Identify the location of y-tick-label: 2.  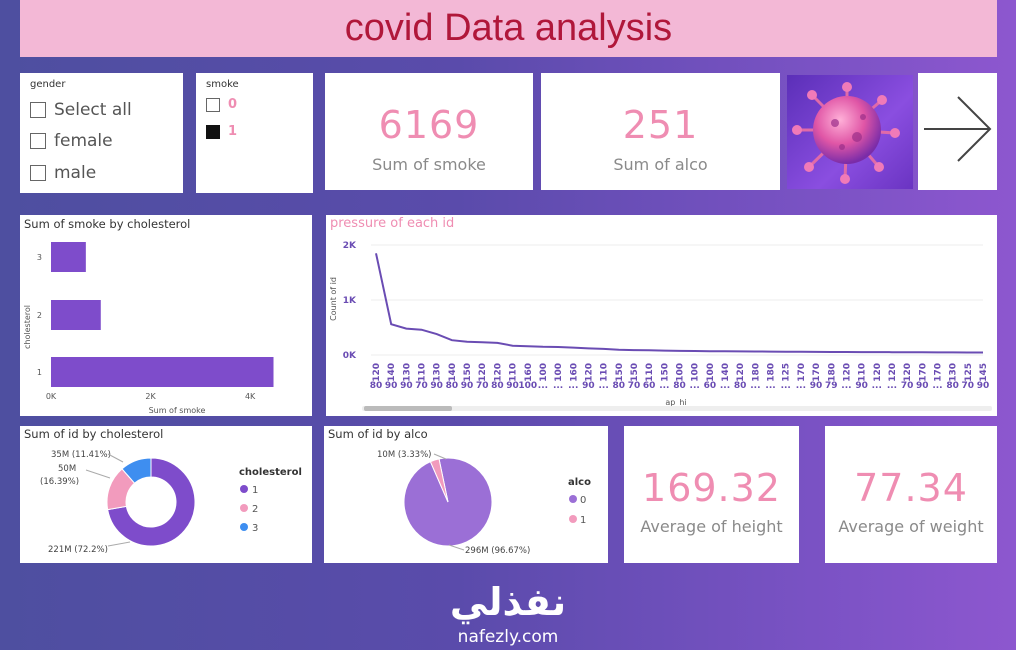
(39, 315).